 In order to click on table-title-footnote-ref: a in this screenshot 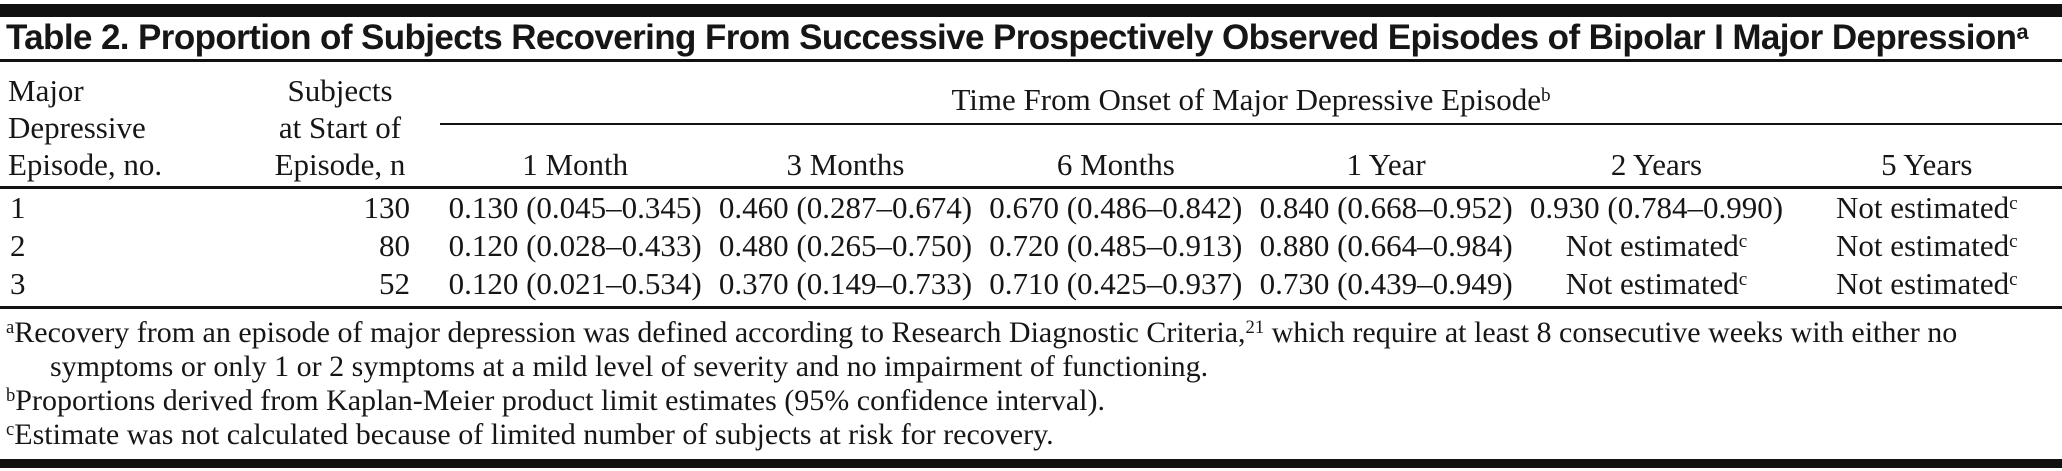, I will do `click(2022, 31)`.